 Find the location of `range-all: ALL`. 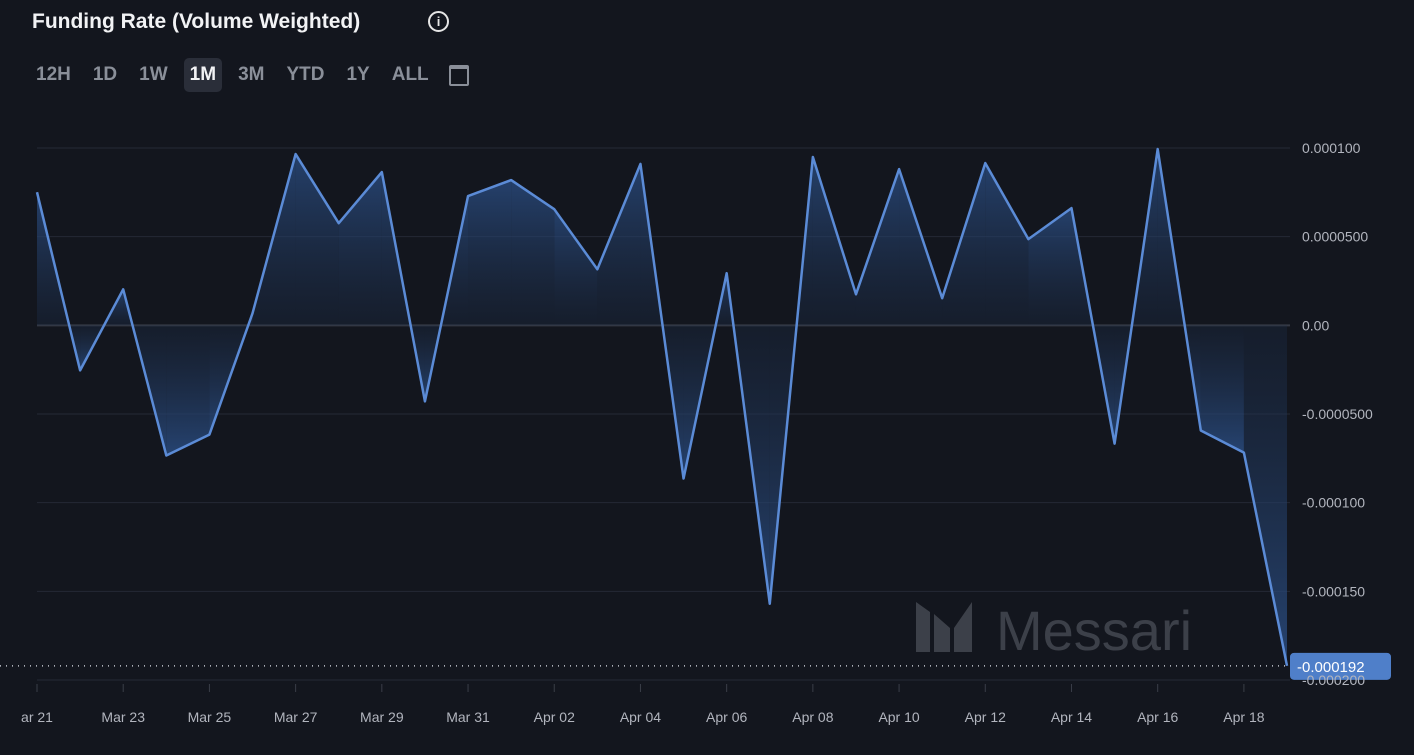

range-all: ALL is located at coordinates (410, 74).